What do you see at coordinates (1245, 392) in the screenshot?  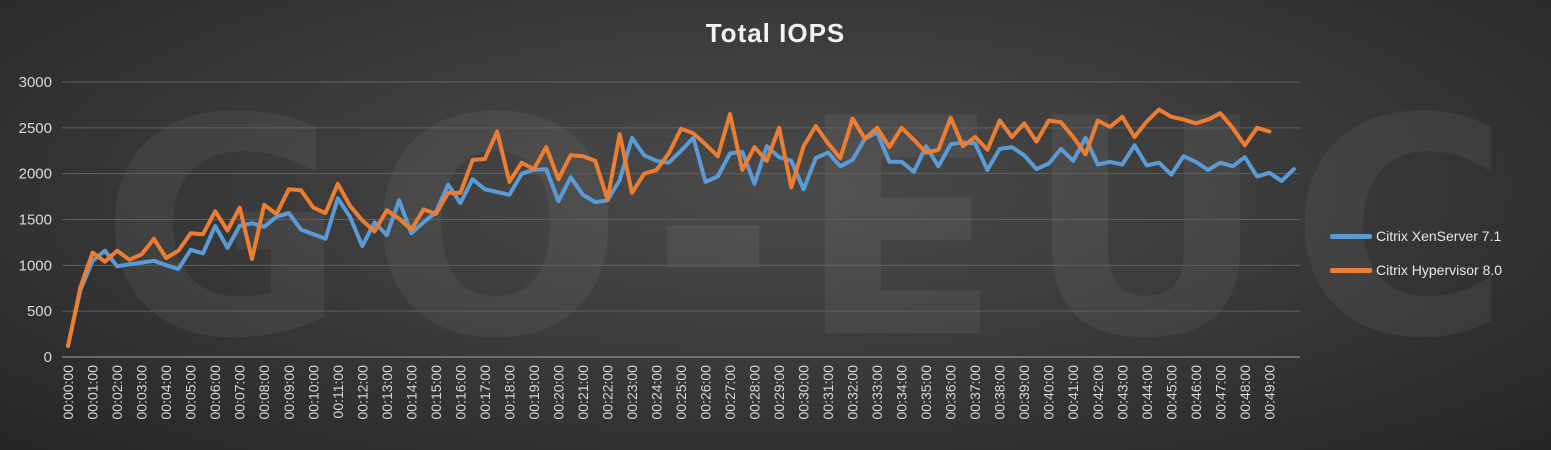 I see `x-tick-label: 00:48:00` at bounding box center [1245, 392].